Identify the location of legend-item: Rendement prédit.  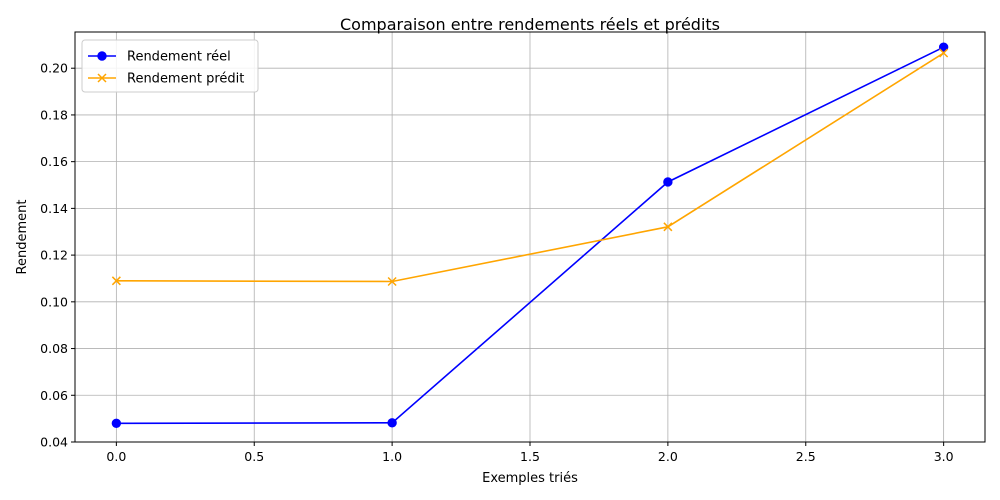
(166, 79).